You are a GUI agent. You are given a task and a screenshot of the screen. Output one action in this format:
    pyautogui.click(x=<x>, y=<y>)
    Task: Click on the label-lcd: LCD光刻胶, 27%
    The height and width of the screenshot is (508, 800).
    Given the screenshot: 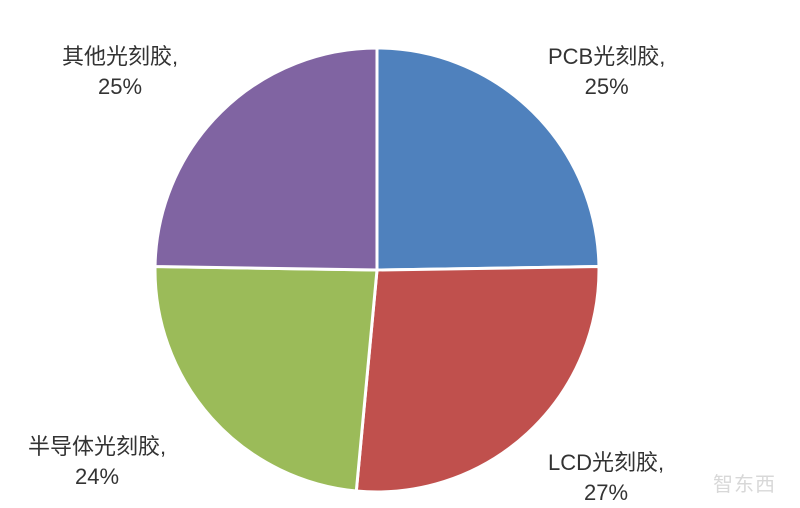 What is the action you would take?
    pyautogui.click(x=606, y=478)
    